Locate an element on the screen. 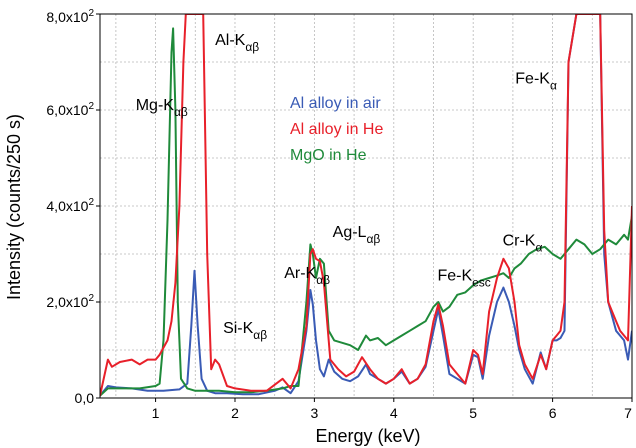 The height and width of the screenshot is (448, 636). legend-entry-2: Al alloy in He is located at coordinates (336, 129).